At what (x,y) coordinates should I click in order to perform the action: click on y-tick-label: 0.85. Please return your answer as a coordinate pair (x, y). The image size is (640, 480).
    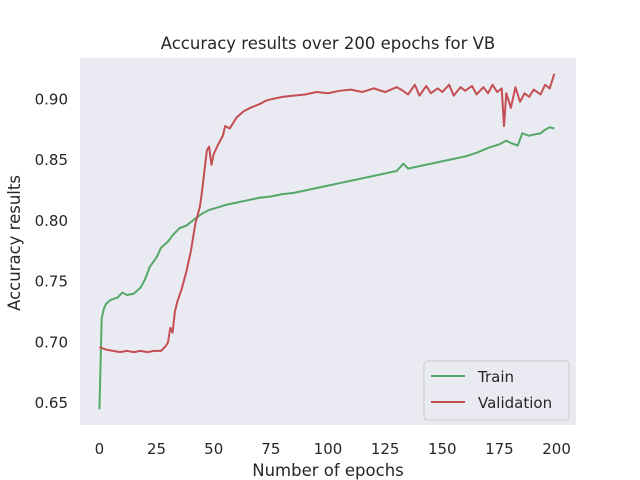
    Looking at the image, I should click on (51, 160).